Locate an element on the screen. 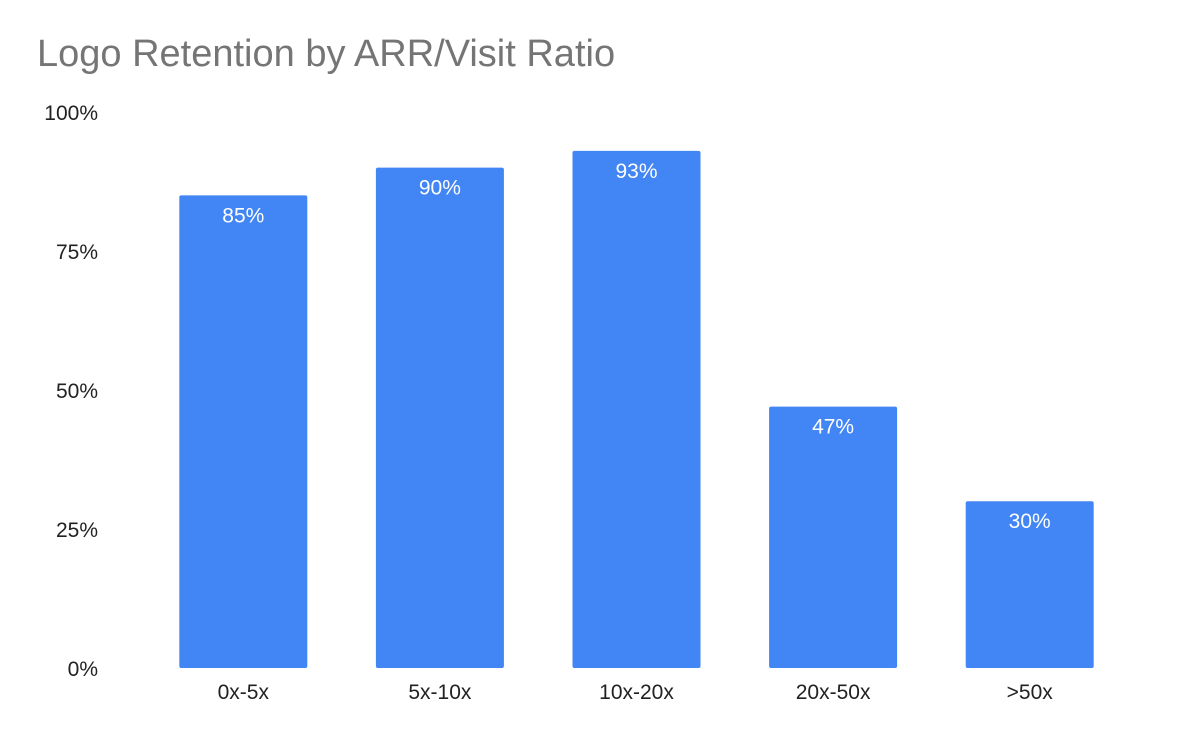  data-label: 47% is located at coordinates (833, 427).